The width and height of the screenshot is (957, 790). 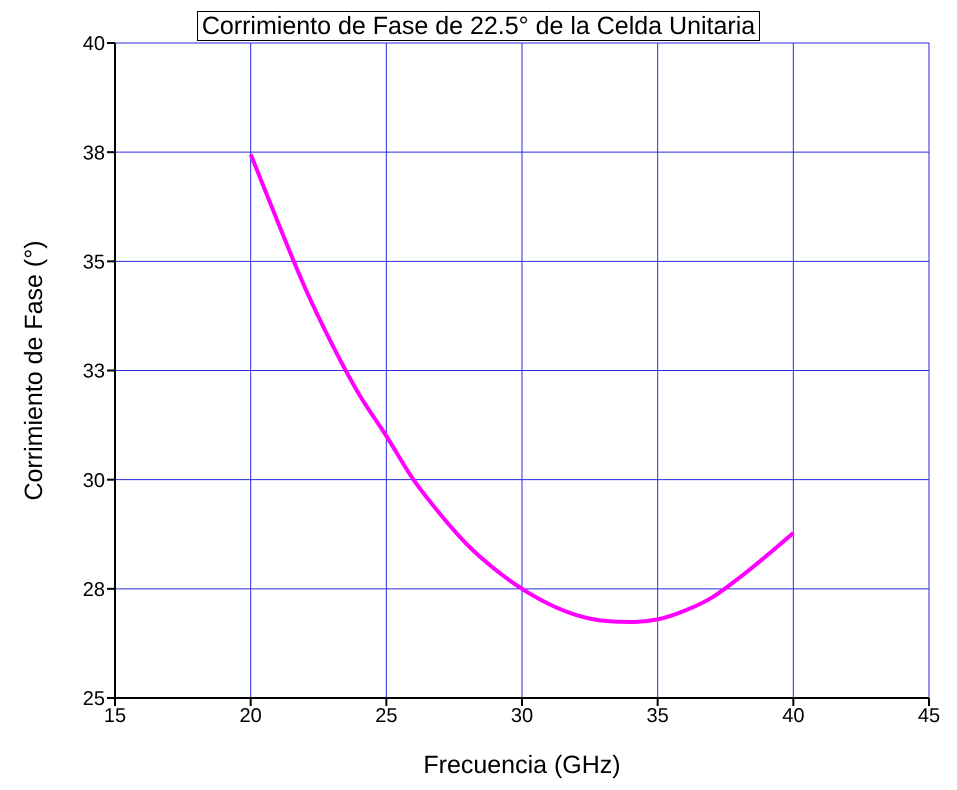 I want to click on y-tick-label: 40, so click(x=93, y=44).